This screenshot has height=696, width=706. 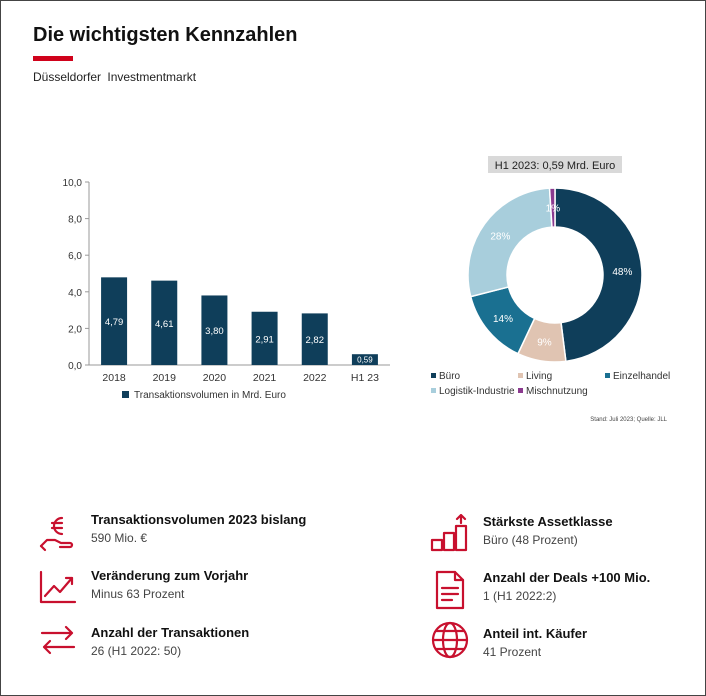 What do you see at coordinates (115, 77) in the screenshot?
I see `page-subtitle: Düsseldorfer Investmentmarkt` at bounding box center [115, 77].